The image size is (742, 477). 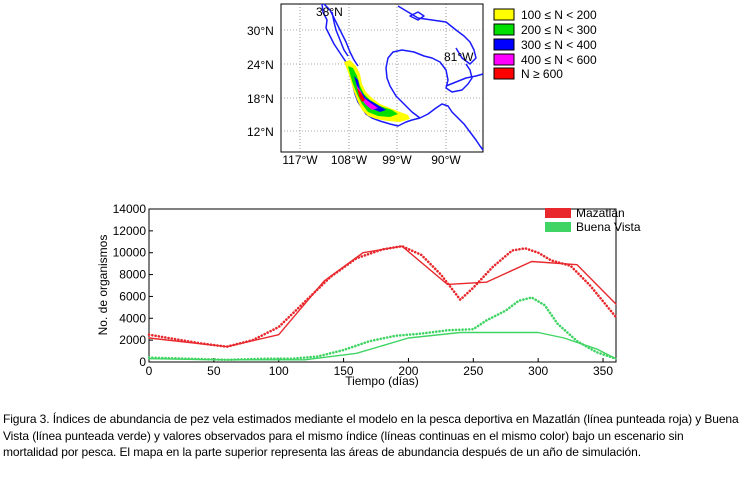 I want to click on x-axis-label: Tiempo (días), so click(x=382, y=381).